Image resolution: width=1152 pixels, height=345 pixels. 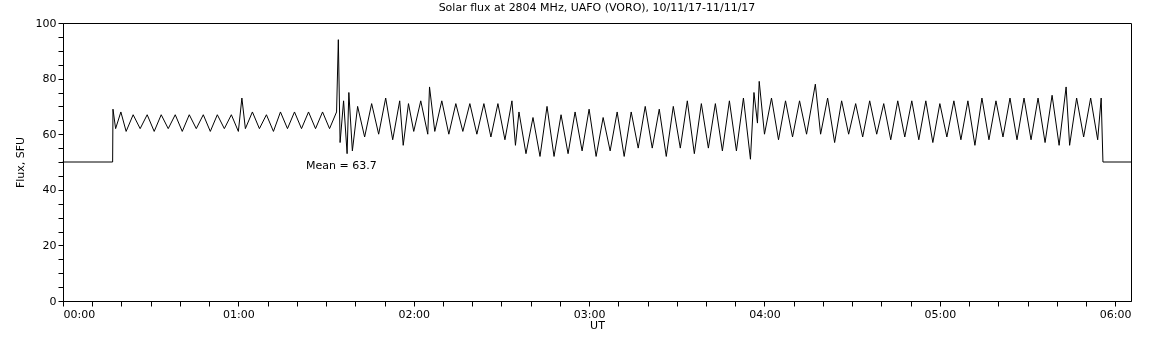 What do you see at coordinates (940, 314) in the screenshot?
I see `x-tick-label: 05:00` at bounding box center [940, 314].